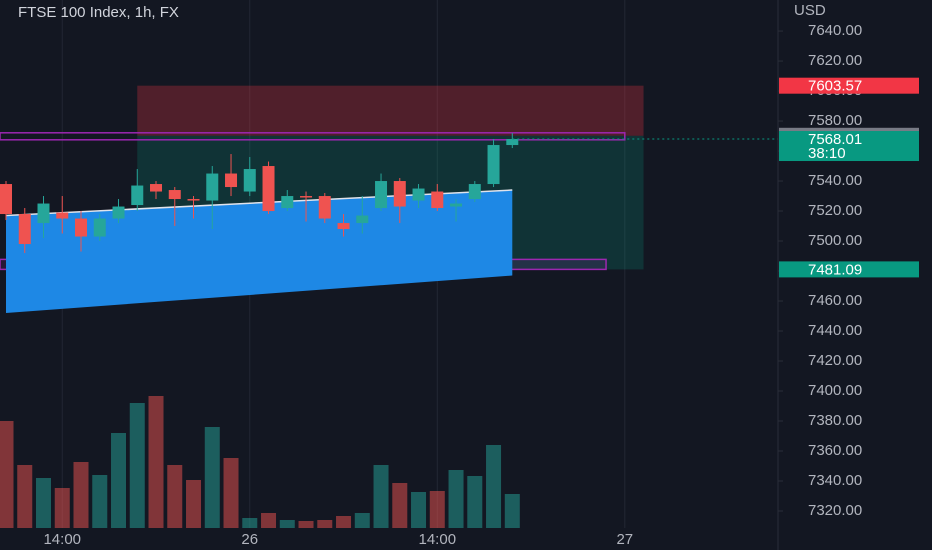 The height and width of the screenshot is (550, 932). I want to click on currency: USD, so click(810, 10).